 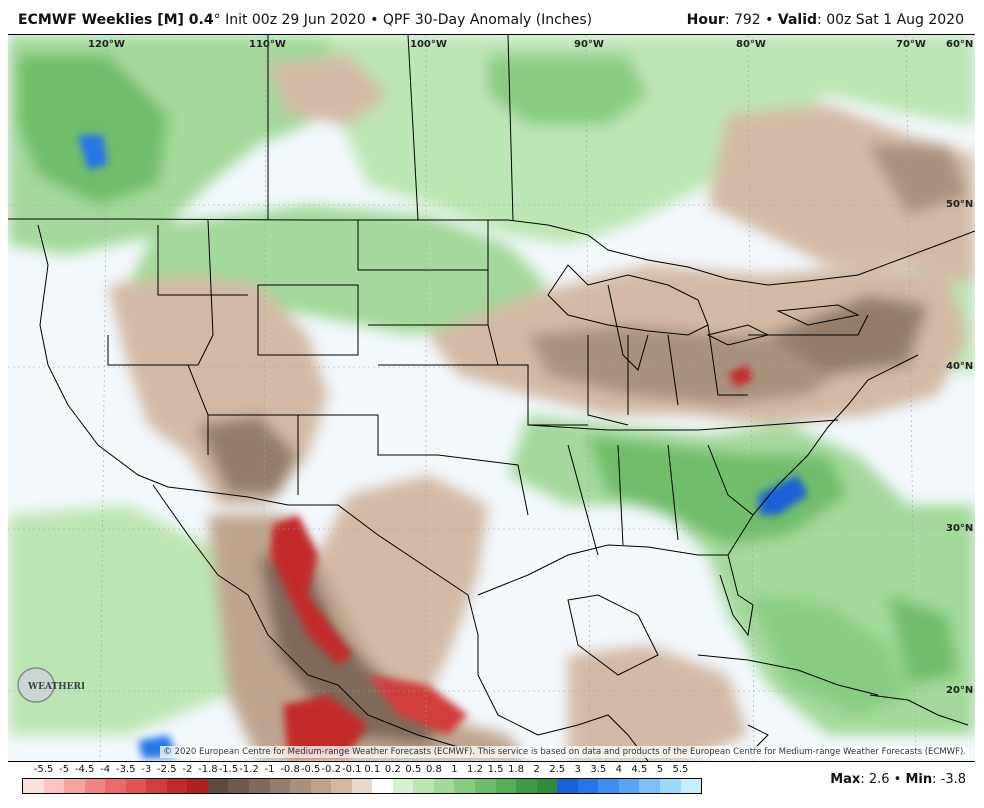 I want to click on hour-value: : 792, so click(x=742, y=20).